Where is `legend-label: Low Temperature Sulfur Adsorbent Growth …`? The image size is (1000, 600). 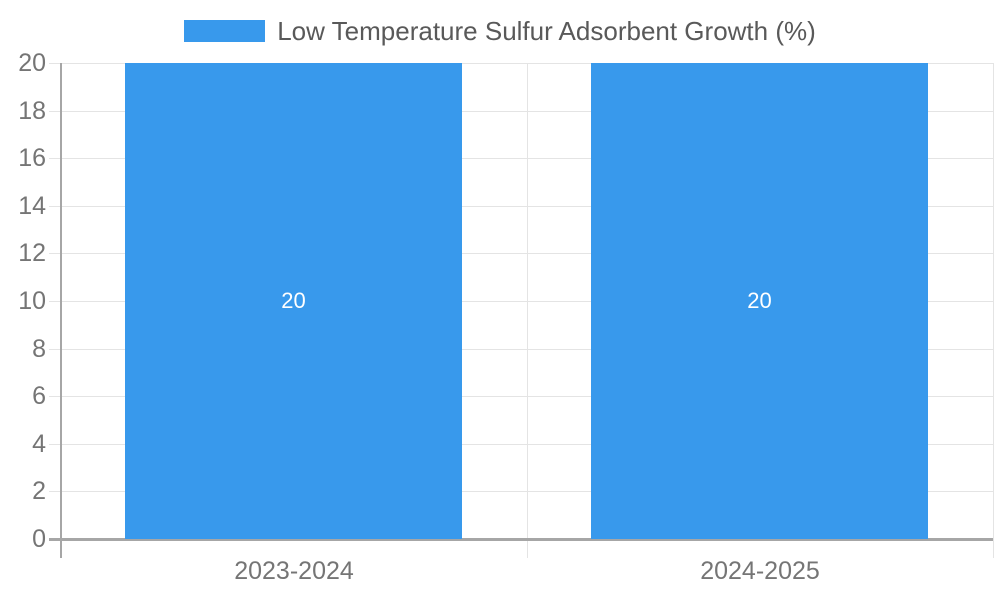 legend-label: Low Temperature Sulfur Adsorbent Growth … is located at coordinates (546, 31).